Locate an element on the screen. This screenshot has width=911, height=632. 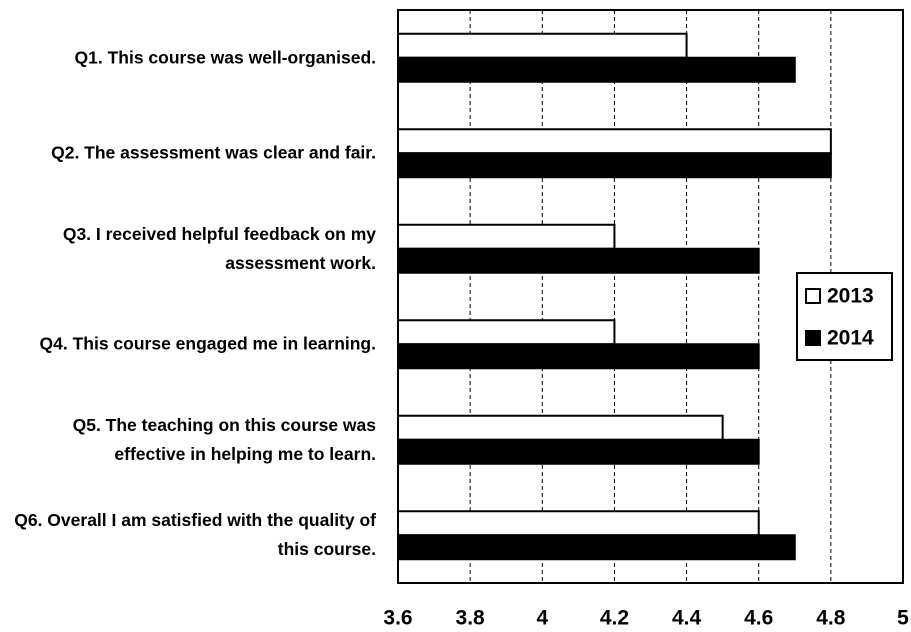
legend-label: 2013 is located at coordinates (850, 296).